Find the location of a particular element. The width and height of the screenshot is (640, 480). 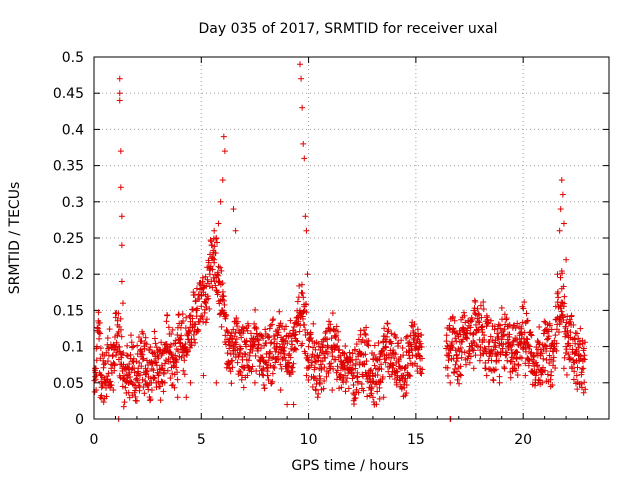

y-tick-label: 0.45 is located at coordinates (68, 94).